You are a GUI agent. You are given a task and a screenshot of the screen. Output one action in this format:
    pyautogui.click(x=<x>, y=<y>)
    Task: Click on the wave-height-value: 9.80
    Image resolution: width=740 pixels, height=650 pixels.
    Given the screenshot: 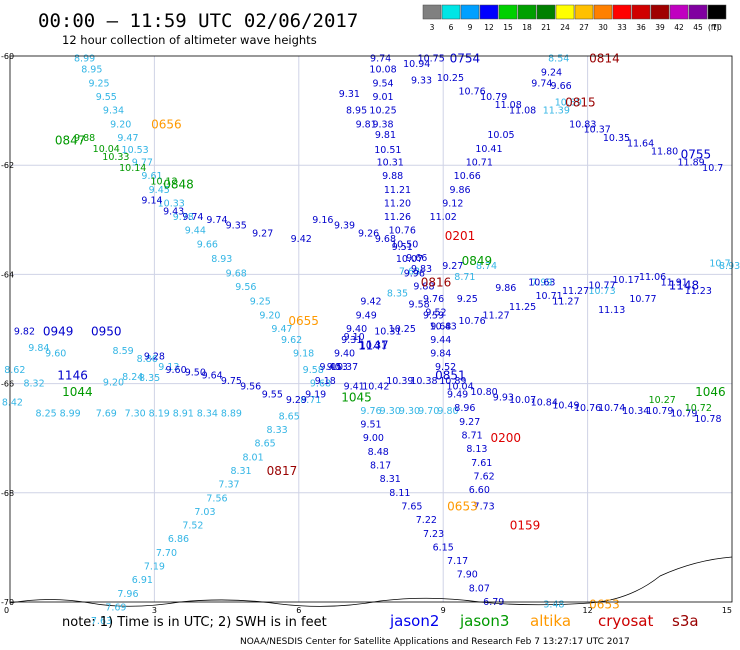 What is the action you would take?
    pyautogui.click(x=447, y=411)
    